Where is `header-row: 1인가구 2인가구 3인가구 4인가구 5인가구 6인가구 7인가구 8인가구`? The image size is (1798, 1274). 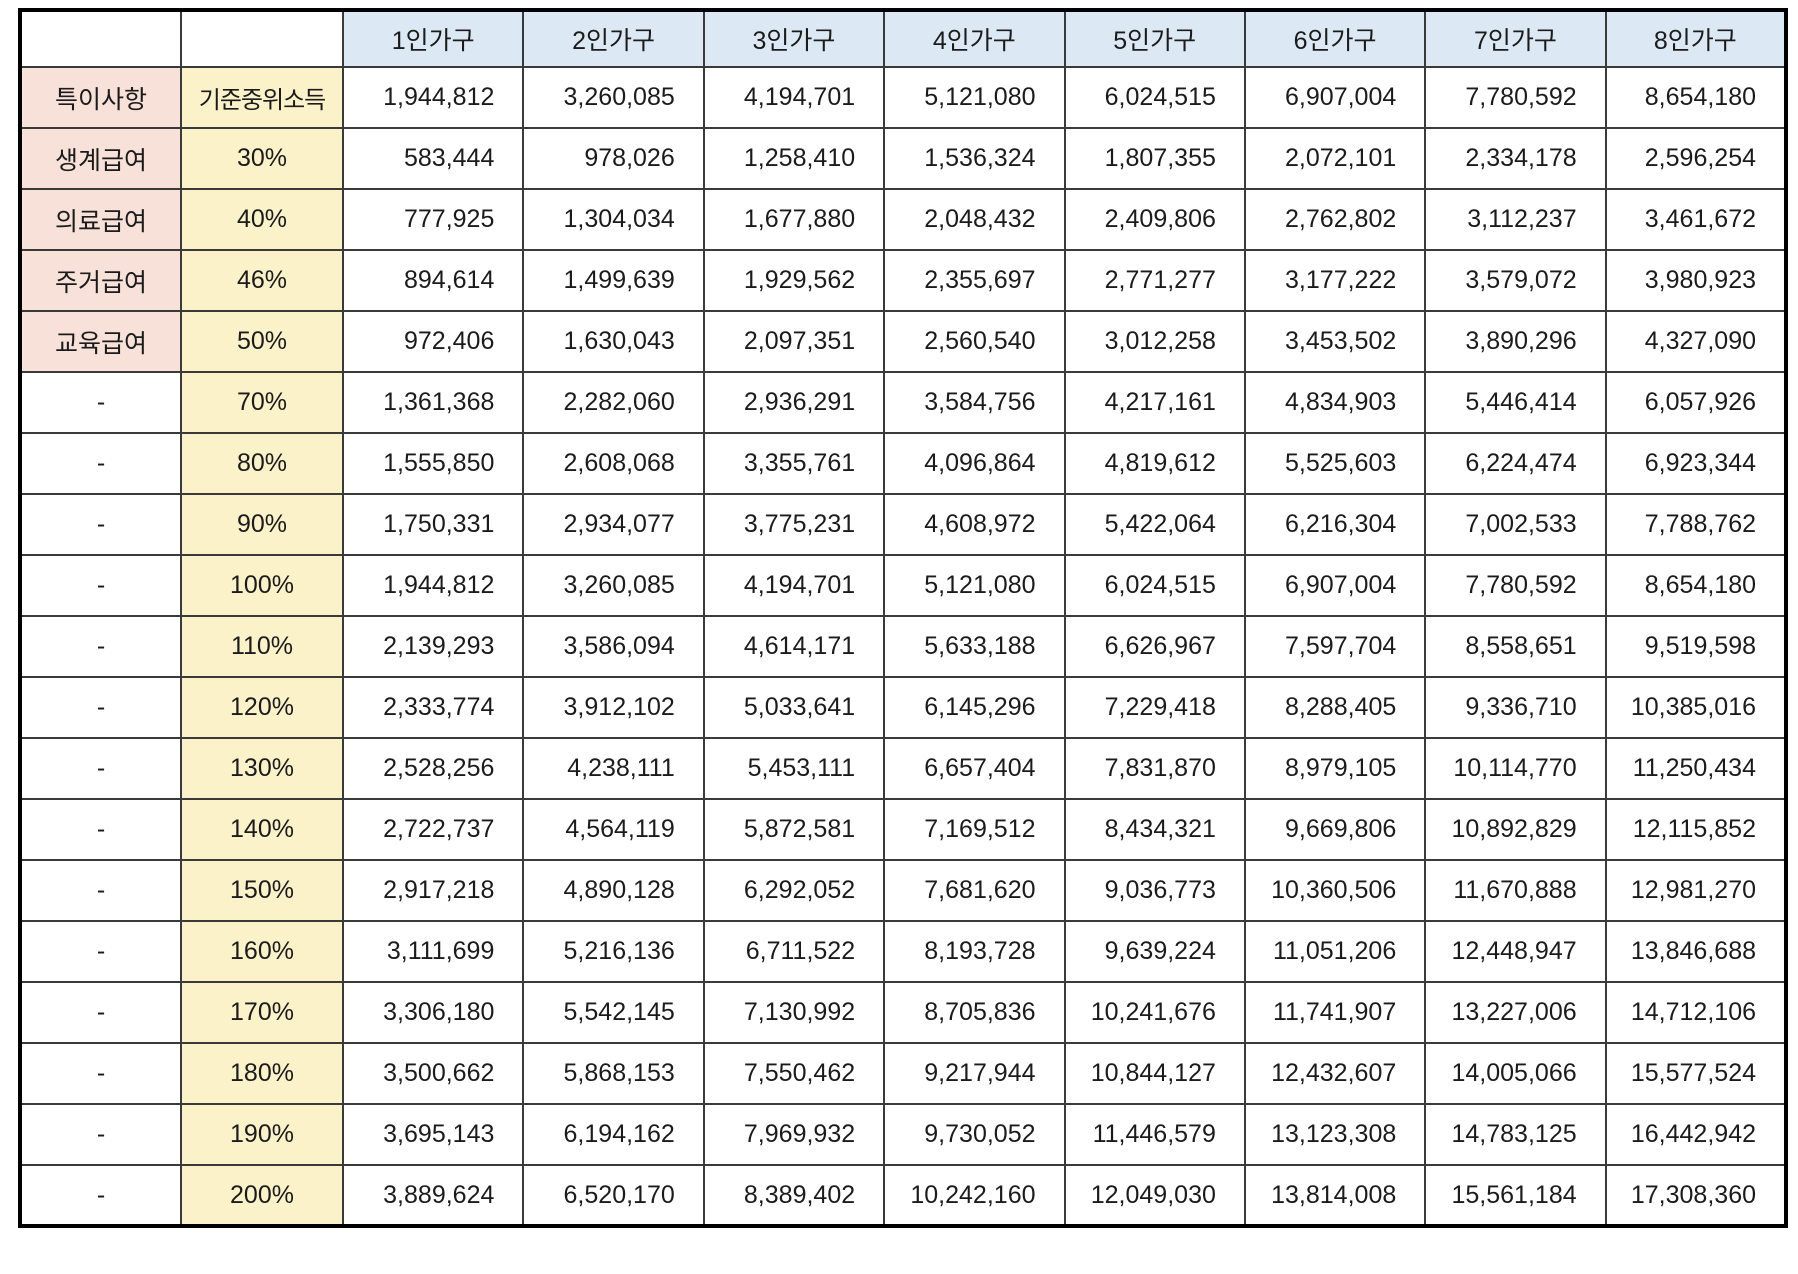
header-row: 1인가구 2인가구 3인가구 4인가구 5인가구 6인가구 7인가구 8인가구 is located at coordinates (903, 38).